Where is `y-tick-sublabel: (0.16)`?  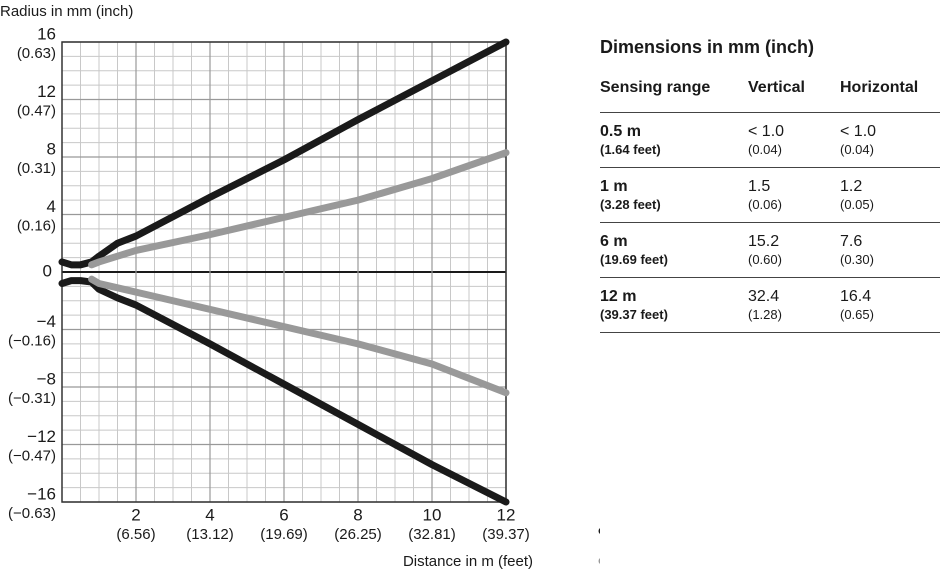 y-tick-sublabel: (0.16) is located at coordinates (36, 225).